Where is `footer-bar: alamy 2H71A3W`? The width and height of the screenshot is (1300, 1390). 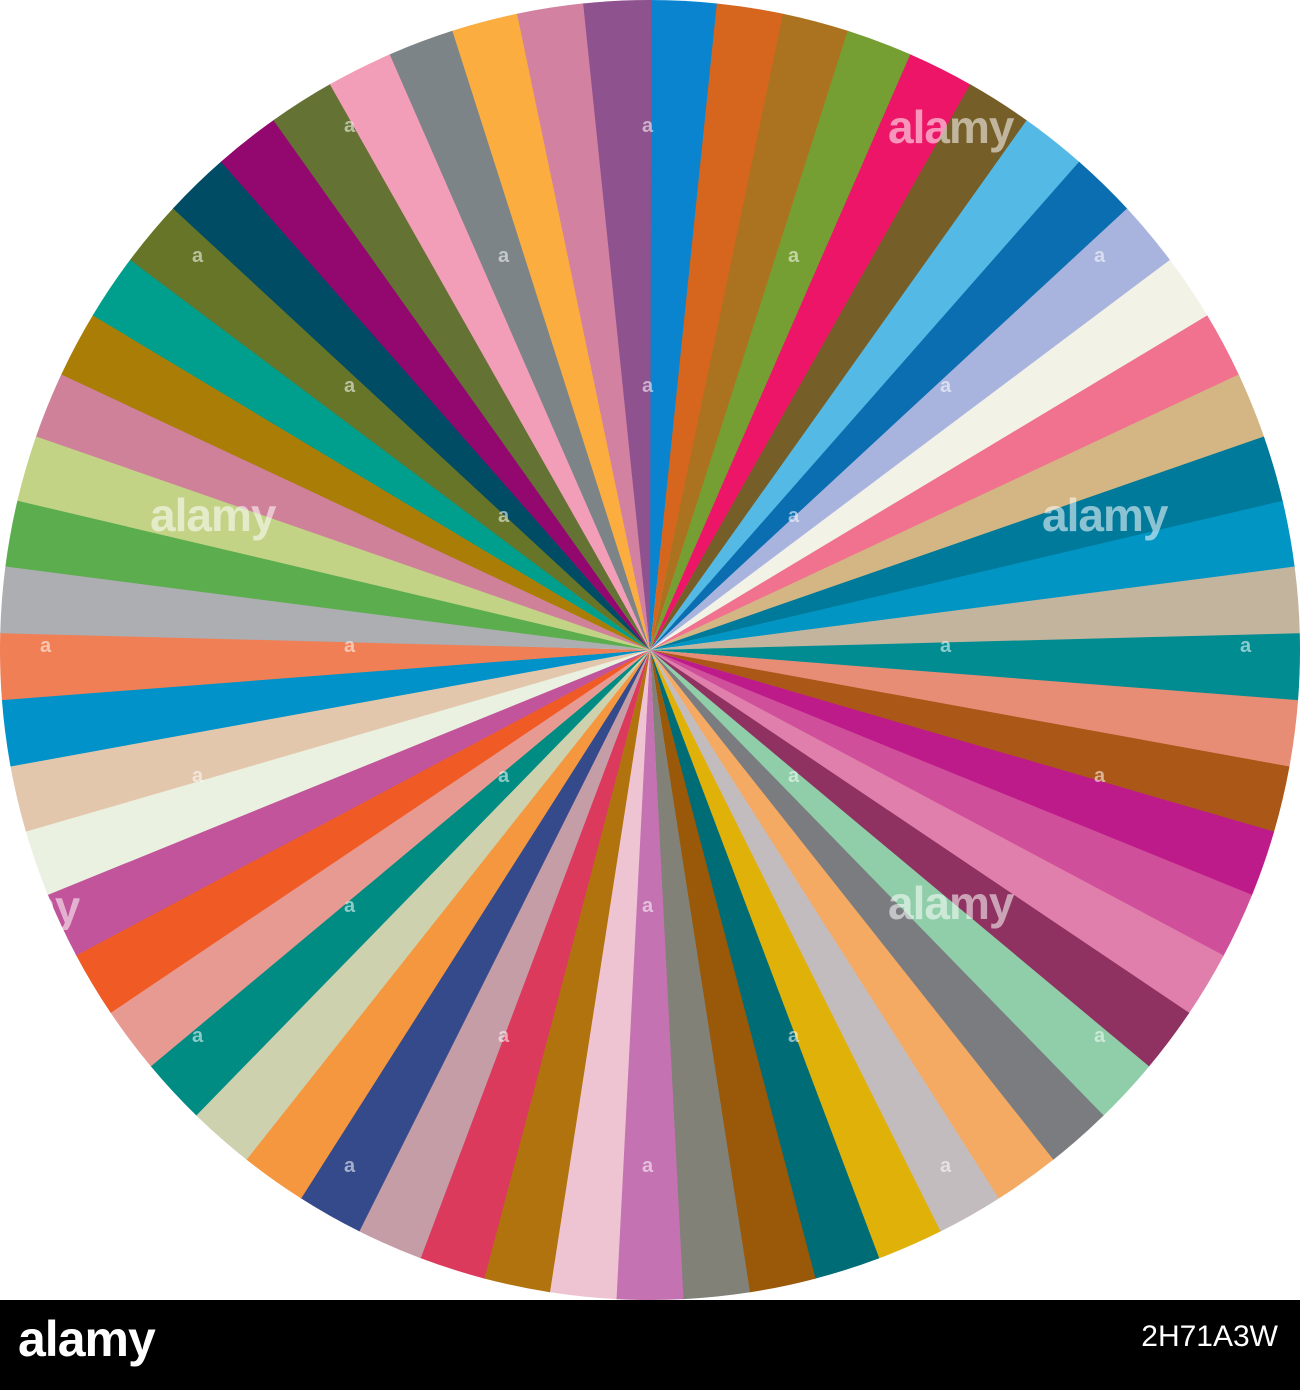
footer-bar: alamy 2H71A3W is located at coordinates (650, 1345).